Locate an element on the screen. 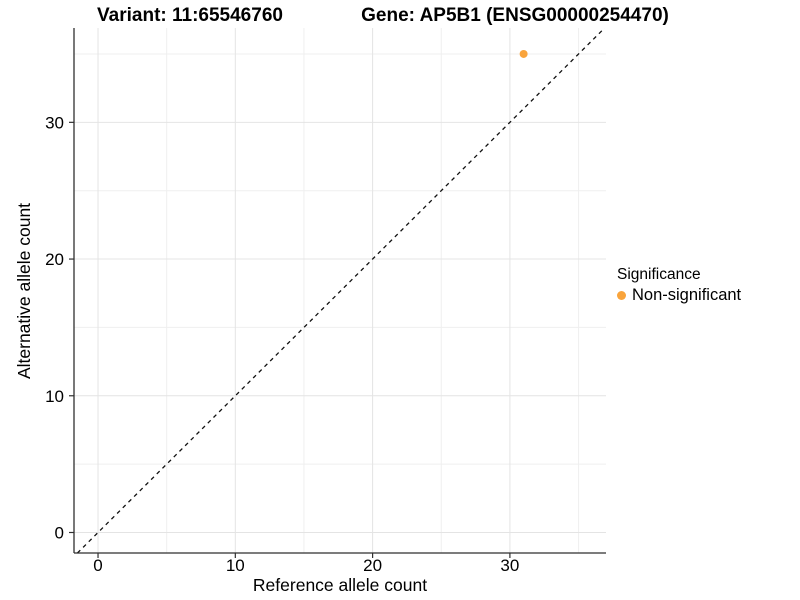 The height and width of the screenshot is (600, 800). x-tick-label: 10 is located at coordinates (235, 565).